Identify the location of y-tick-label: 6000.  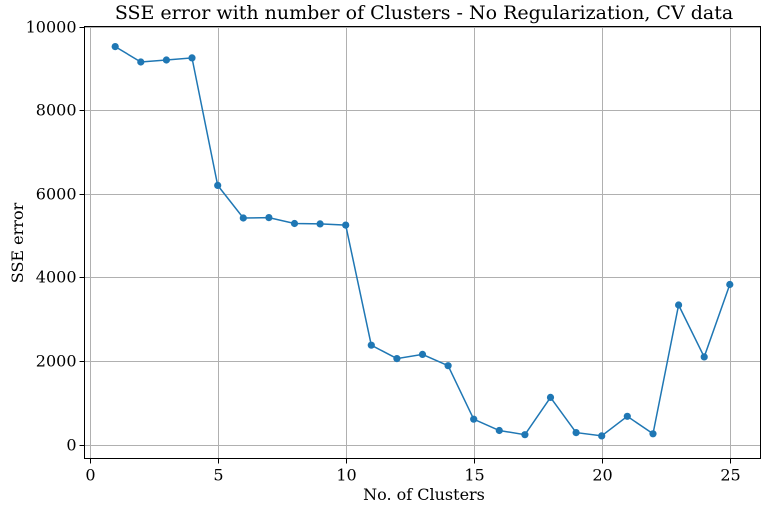
(56, 194).